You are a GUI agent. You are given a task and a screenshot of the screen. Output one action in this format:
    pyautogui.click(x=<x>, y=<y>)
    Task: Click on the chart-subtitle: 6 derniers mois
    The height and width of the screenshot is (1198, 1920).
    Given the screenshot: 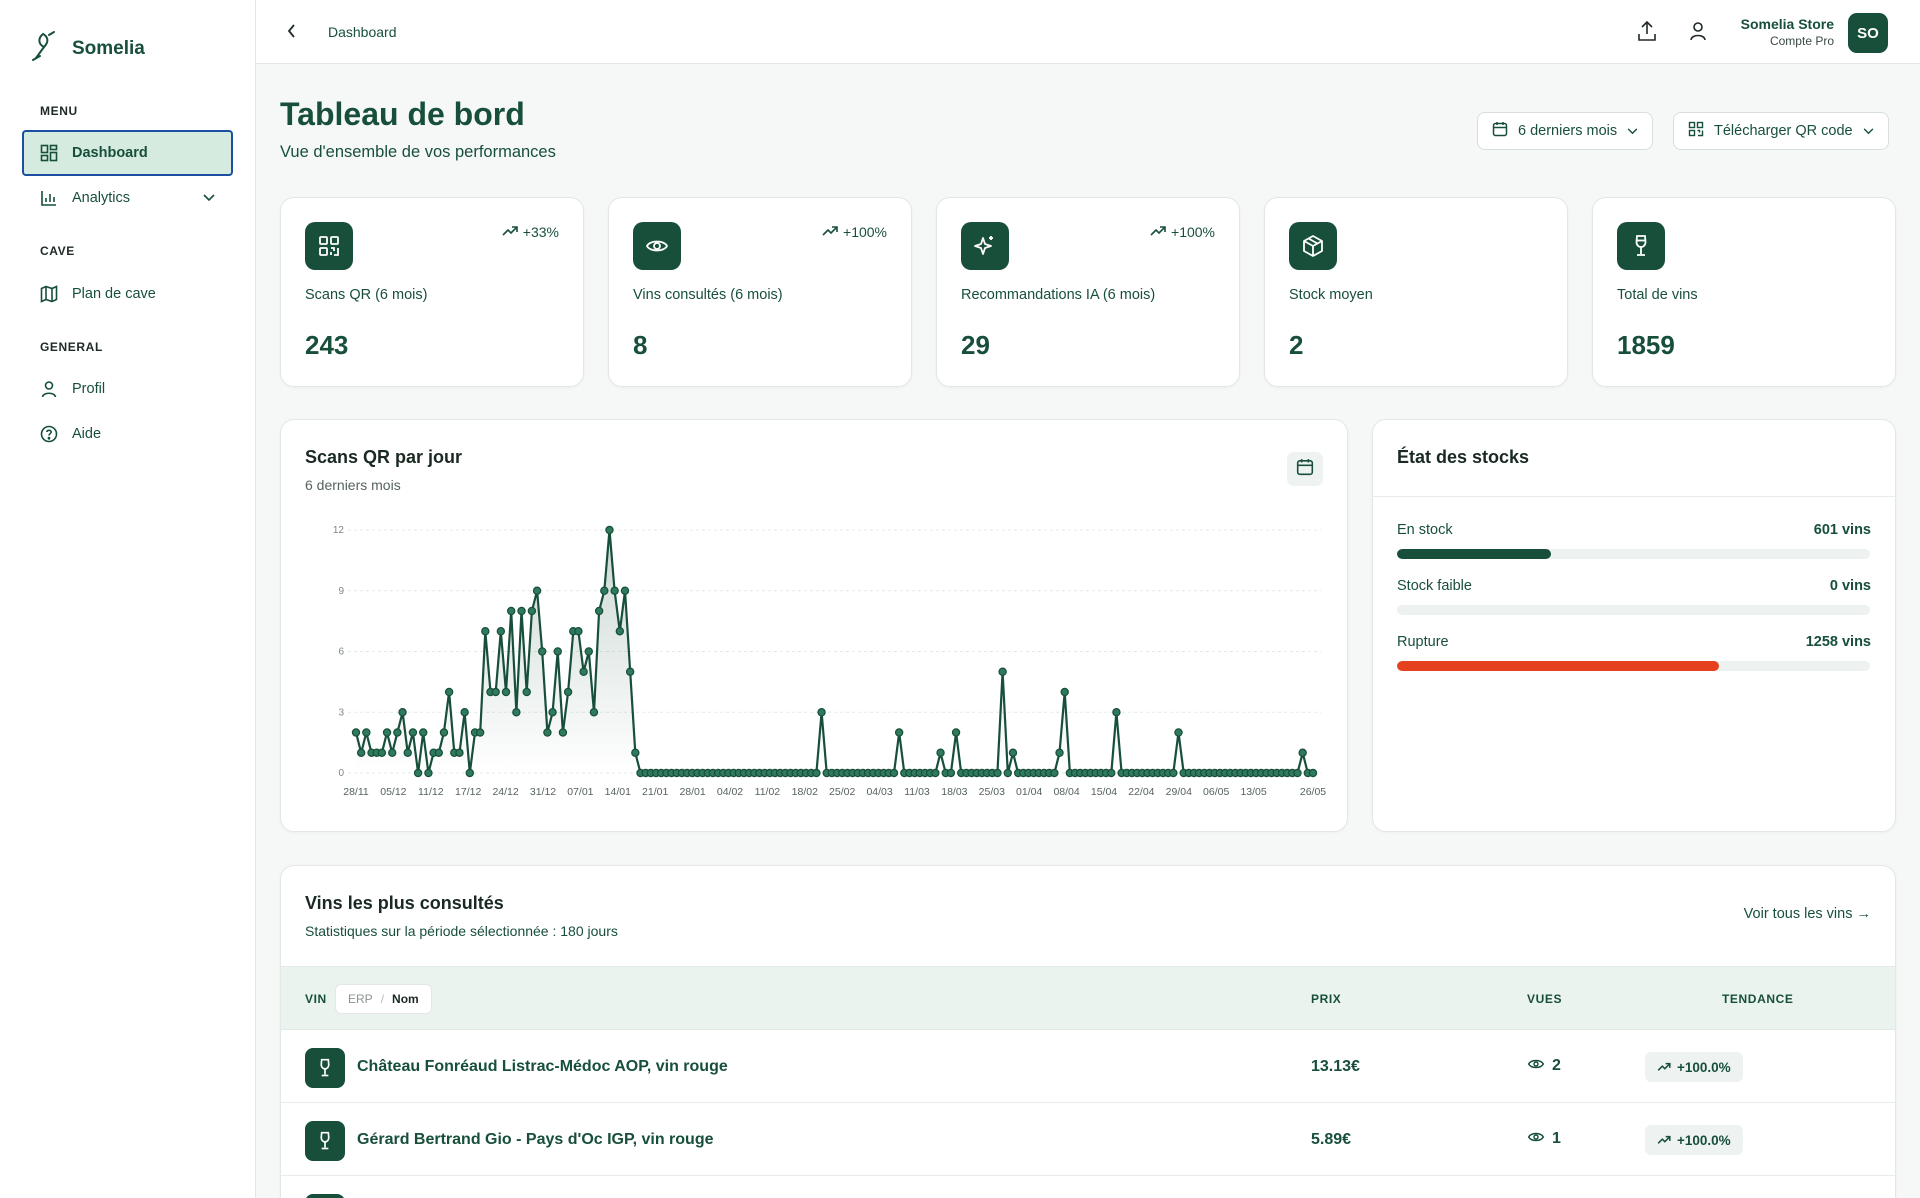 What is the action you would take?
    pyautogui.click(x=353, y=485)
    